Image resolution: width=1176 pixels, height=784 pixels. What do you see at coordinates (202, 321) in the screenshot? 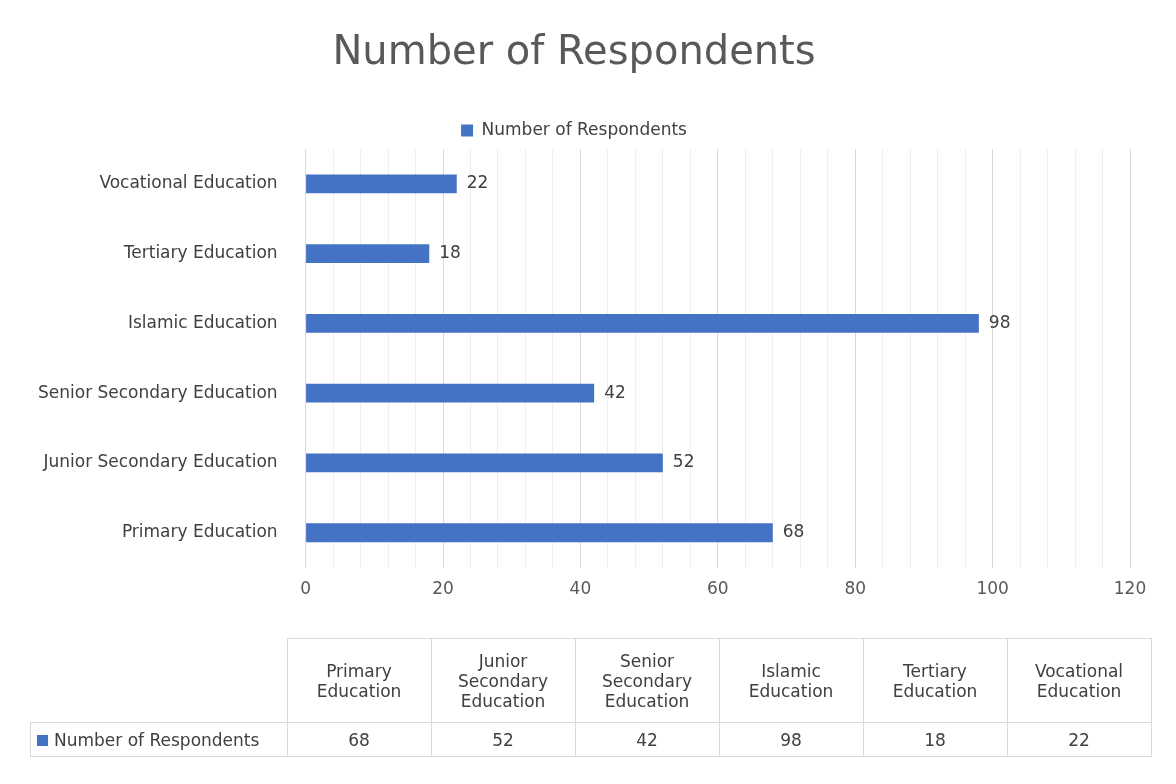
I see `y-tick-label: Islamic Education` at bounding box center [202, 321].